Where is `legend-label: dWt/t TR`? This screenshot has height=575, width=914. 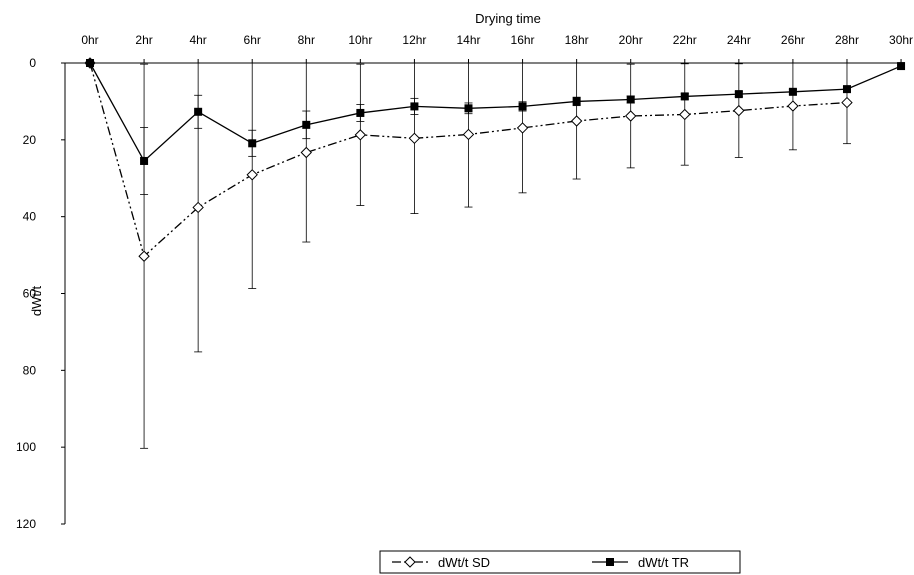 legend-label: dWt/t TR is located at coordinates (663, 562).